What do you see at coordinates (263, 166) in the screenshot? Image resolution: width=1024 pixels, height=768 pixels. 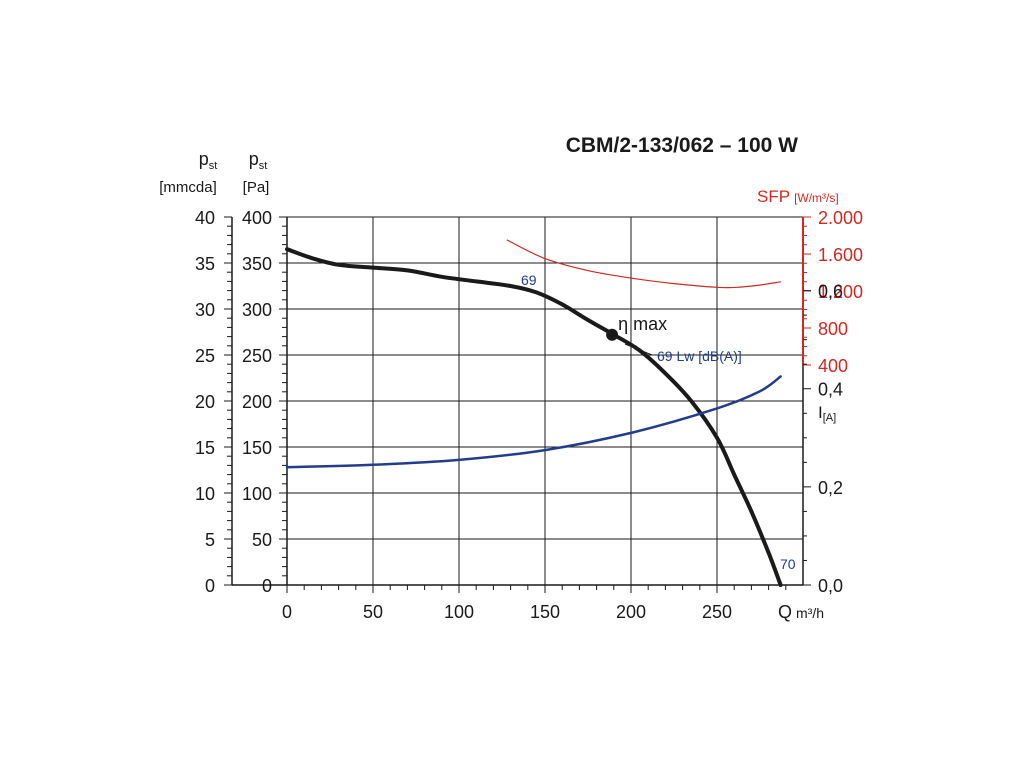 I see `y-axis-pa-subscript: st` at bounding box center [263, 166].